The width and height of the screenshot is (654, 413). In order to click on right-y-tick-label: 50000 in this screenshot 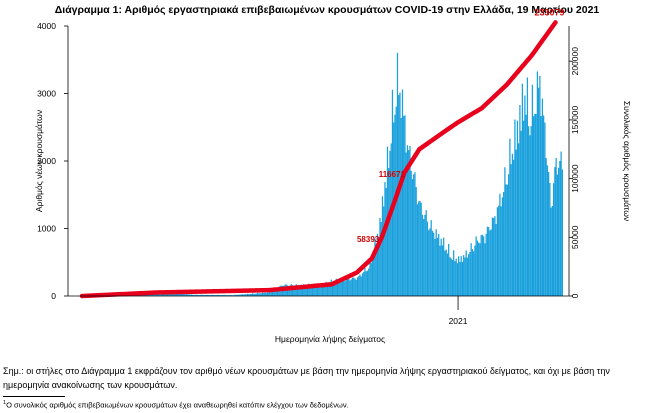, I will do `click(575, 237)`.